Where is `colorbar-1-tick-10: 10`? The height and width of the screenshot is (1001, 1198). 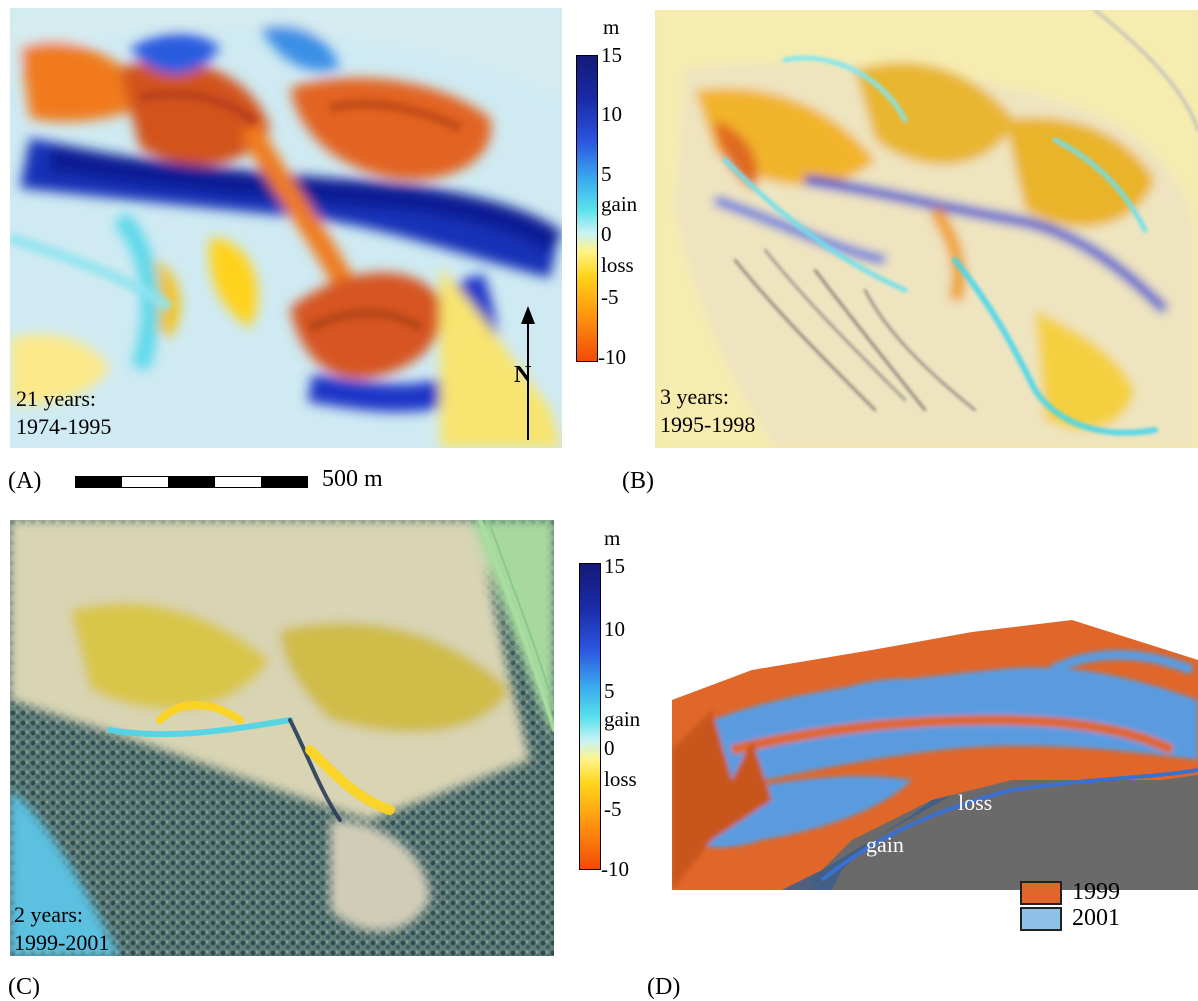
colorbar-1-tick-10: 10 is located at coordinates (611, 114).